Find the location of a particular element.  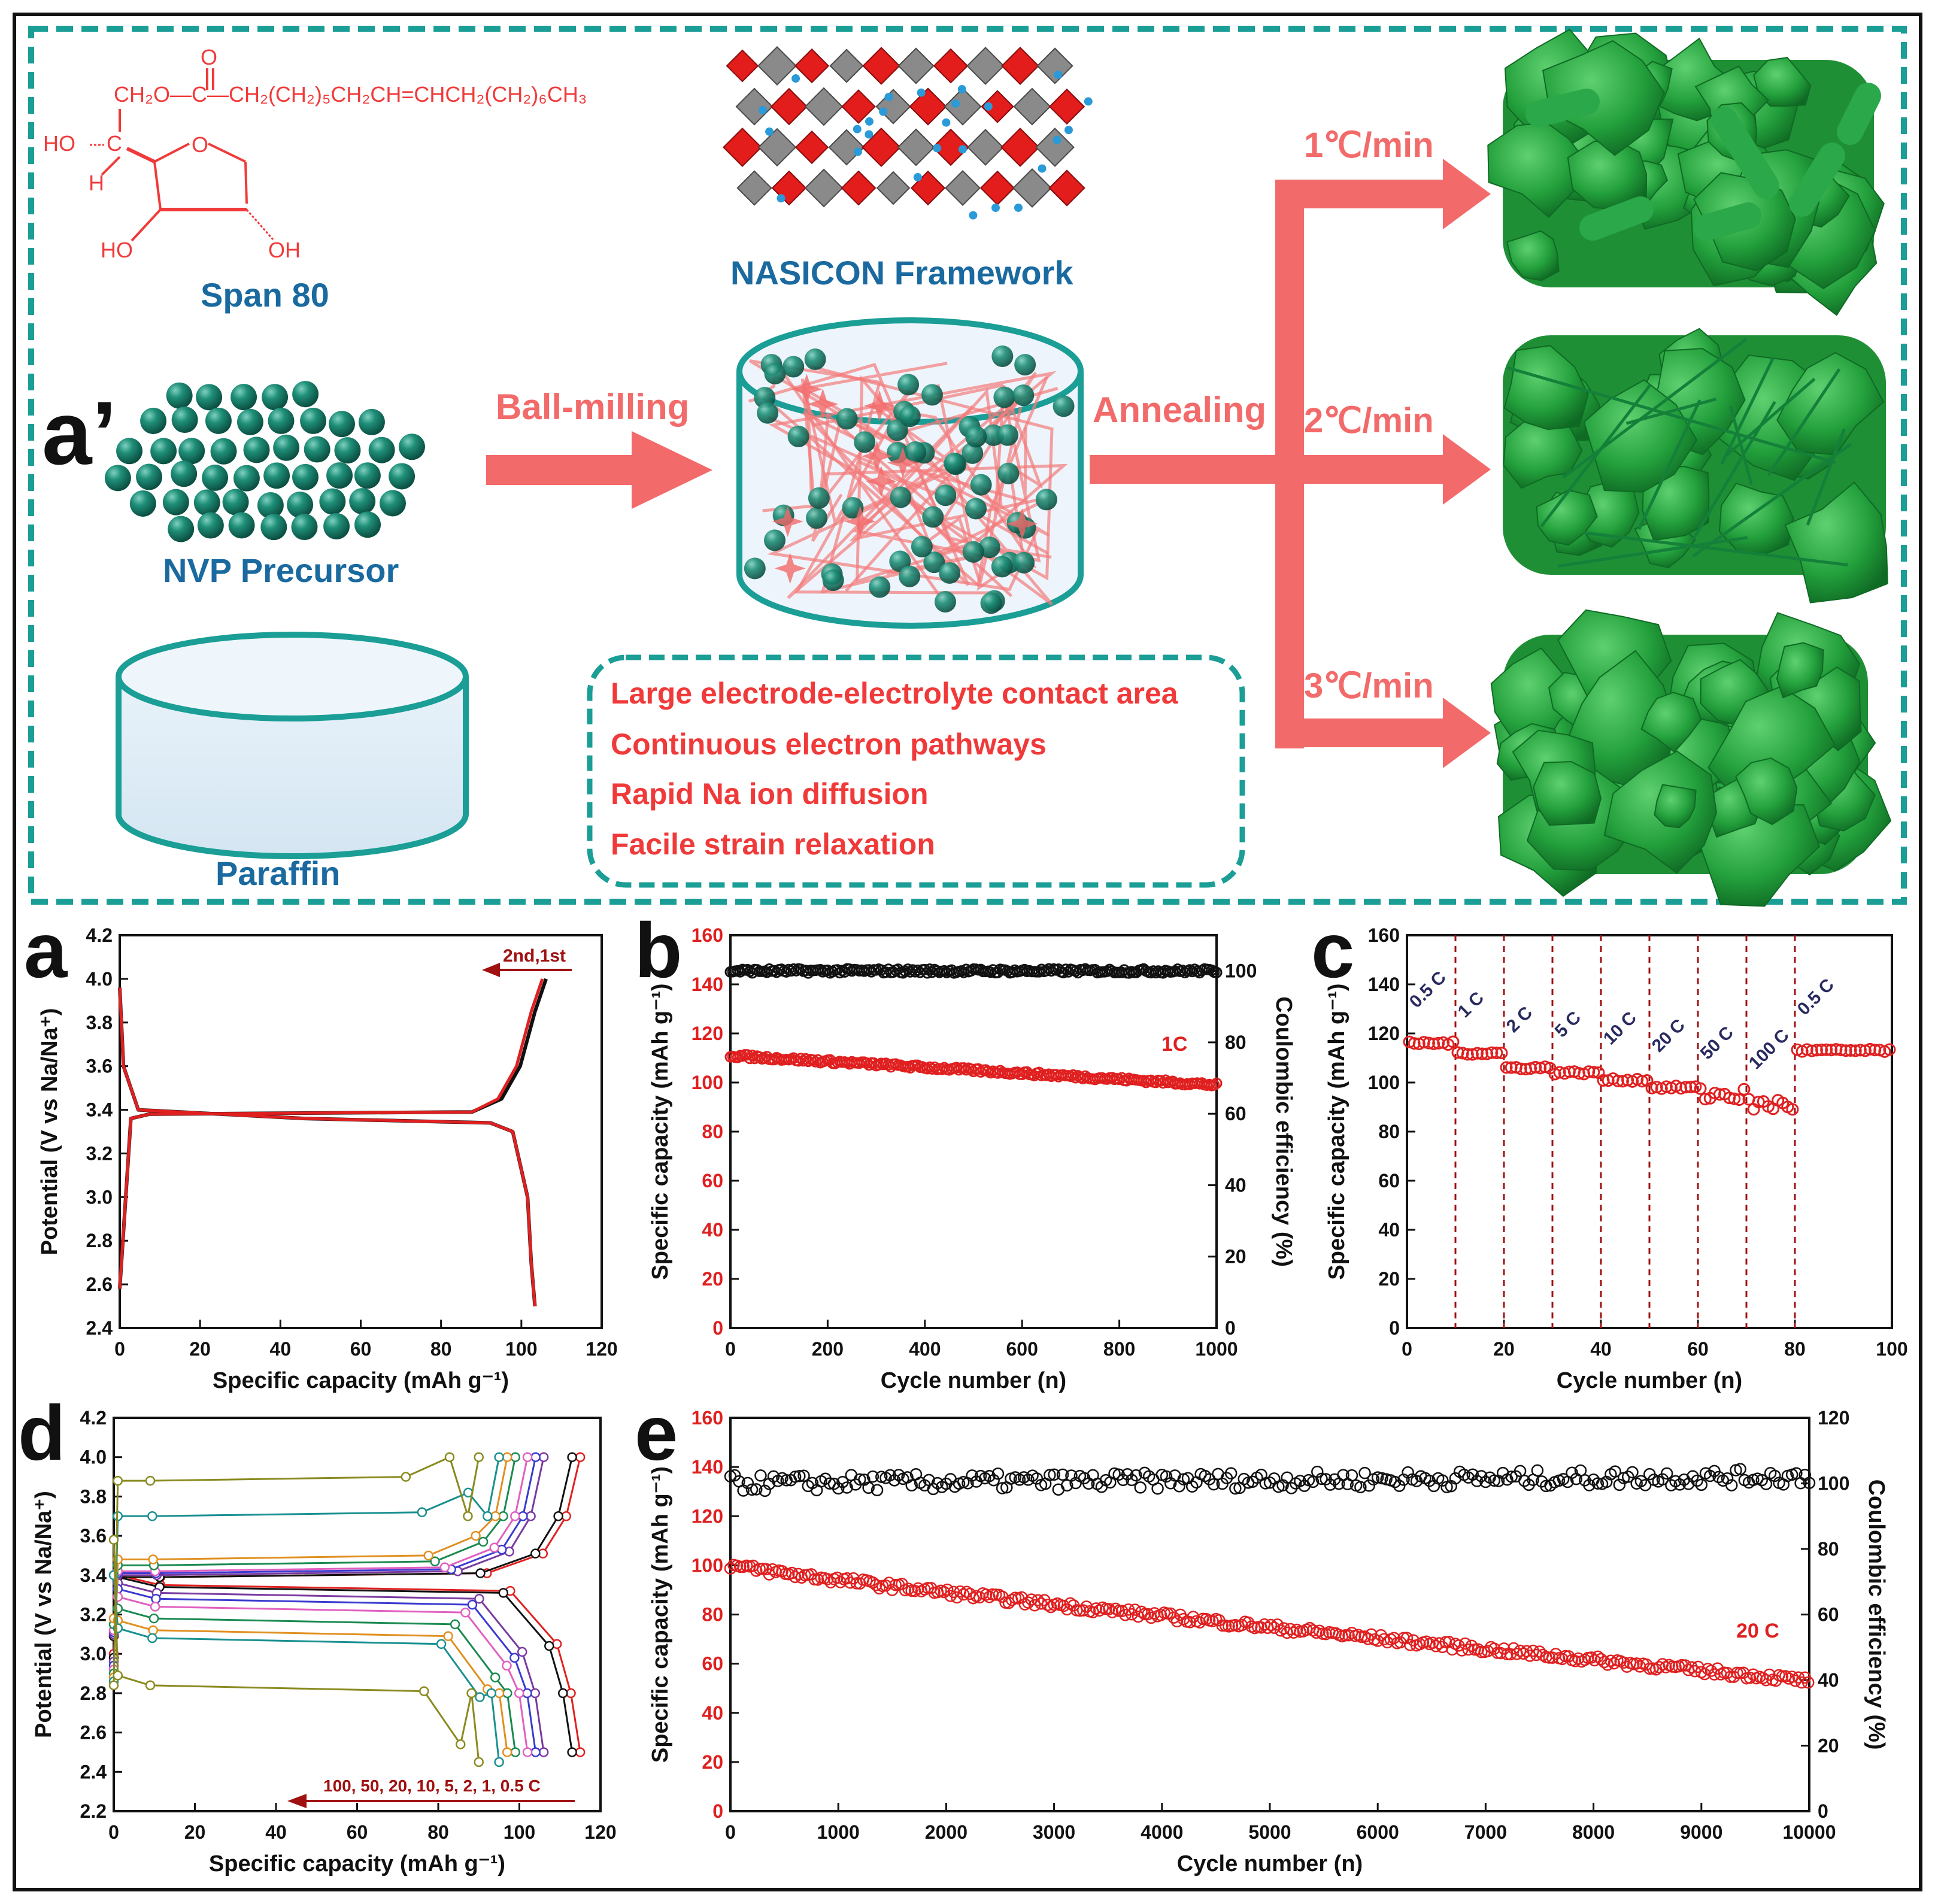

panel-label-d: d is located at coordinates (42, 1432).